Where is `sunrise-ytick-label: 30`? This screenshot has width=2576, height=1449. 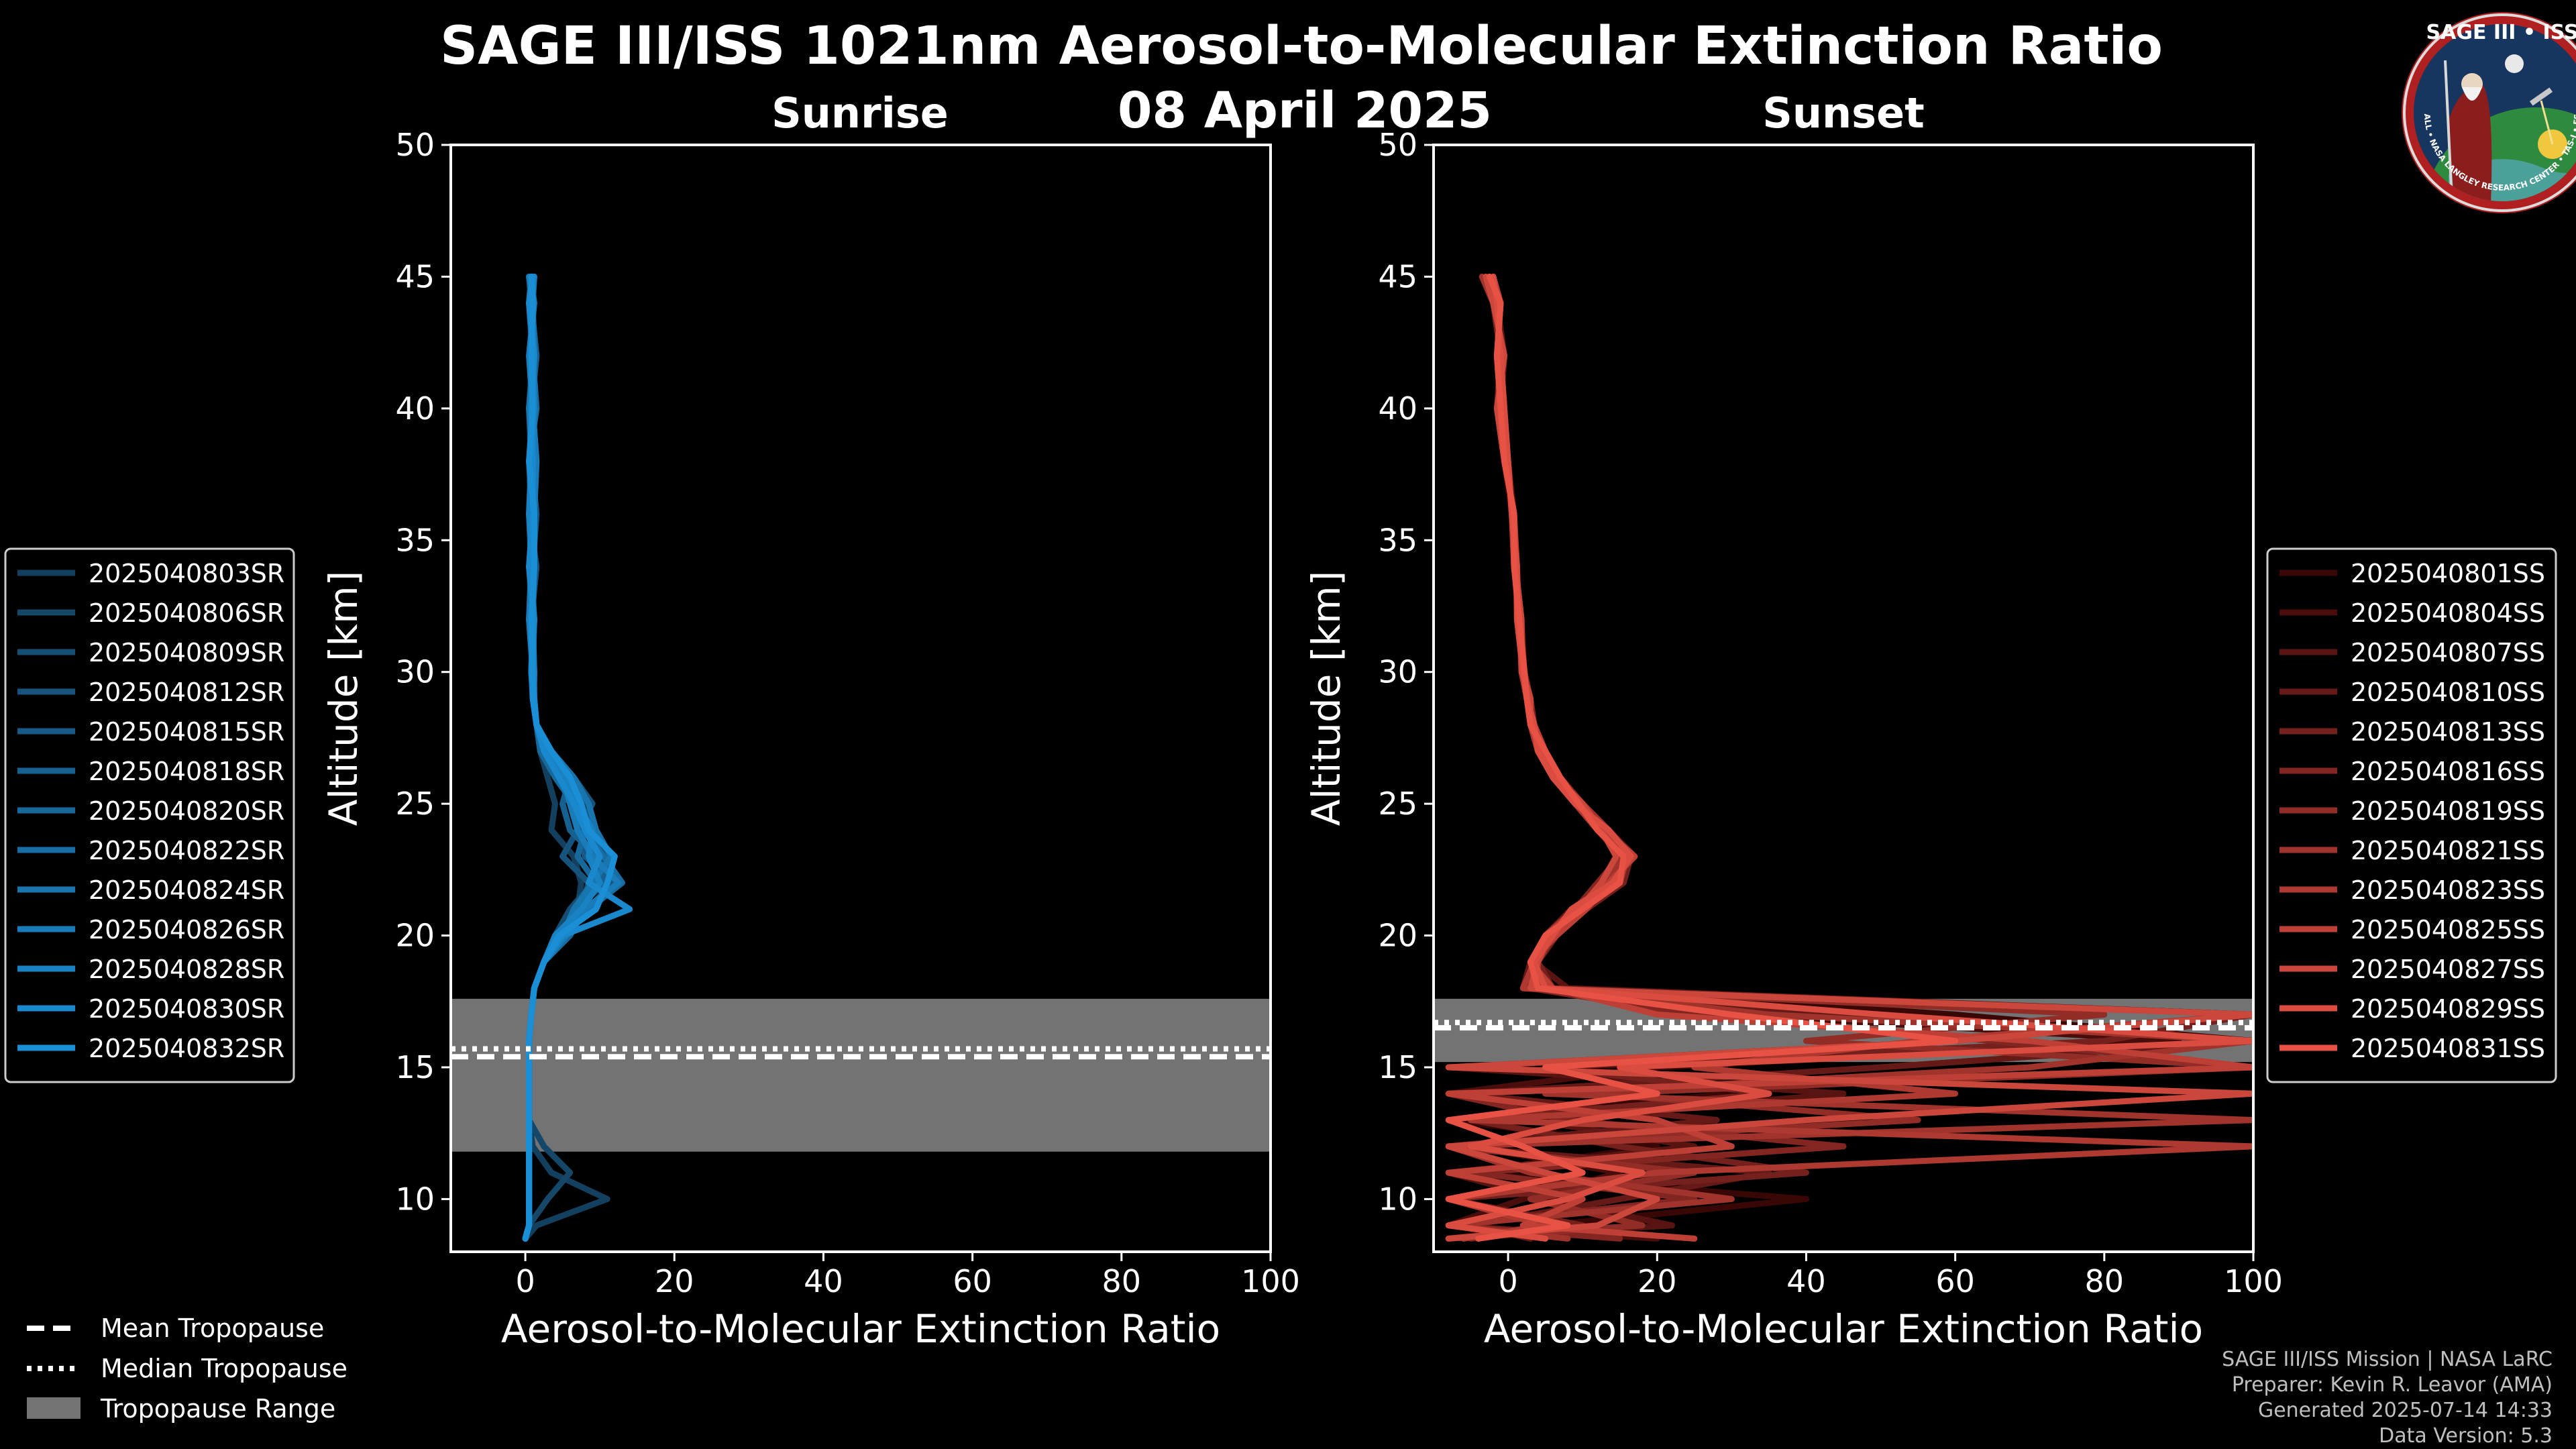
sunrise-ytick-label: 30 is located at coordinates (415, 672).